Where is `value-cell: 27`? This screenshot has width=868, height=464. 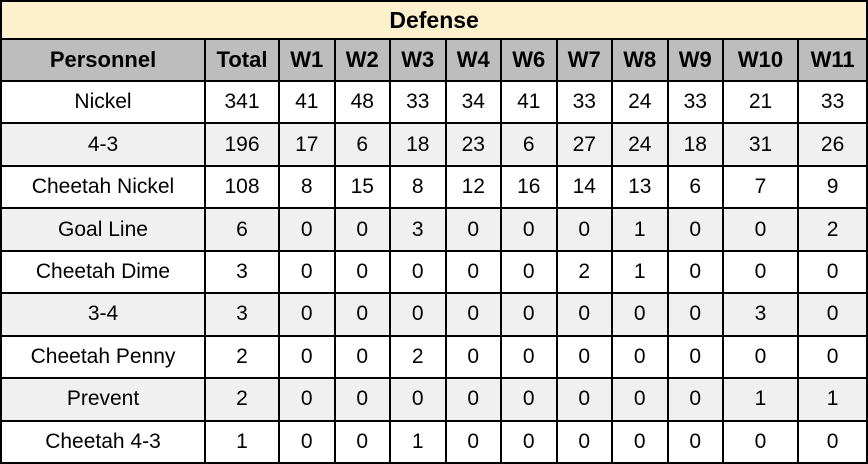
value-cell: 27 is located at coordinates (584, 144).